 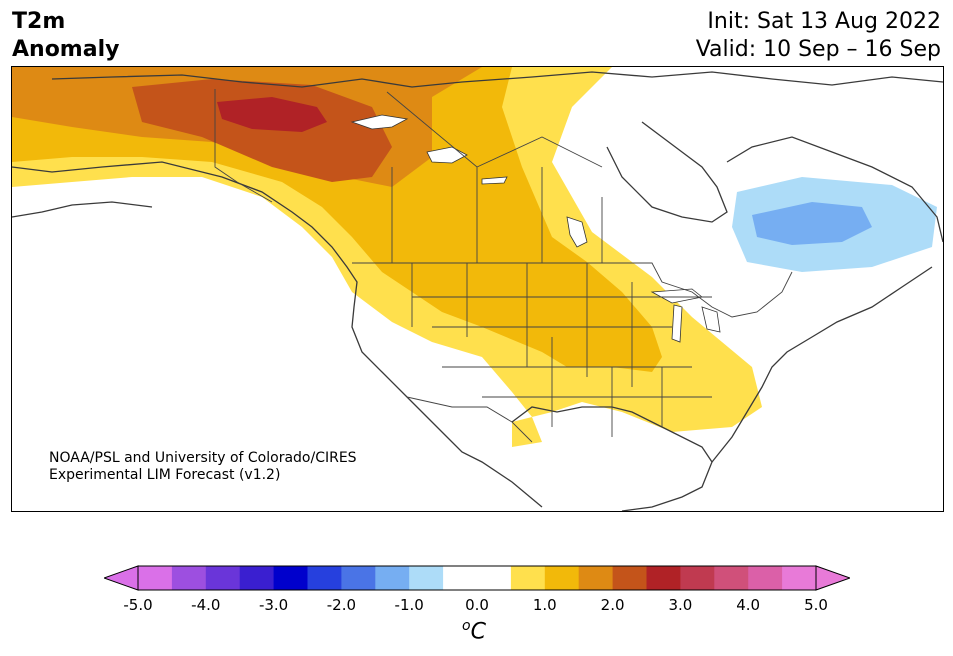 What do you see at coordinates (816, 605) in the screenshot?
I see `colorbar-tick-label: 5.0` at bounding box center [816, 605].